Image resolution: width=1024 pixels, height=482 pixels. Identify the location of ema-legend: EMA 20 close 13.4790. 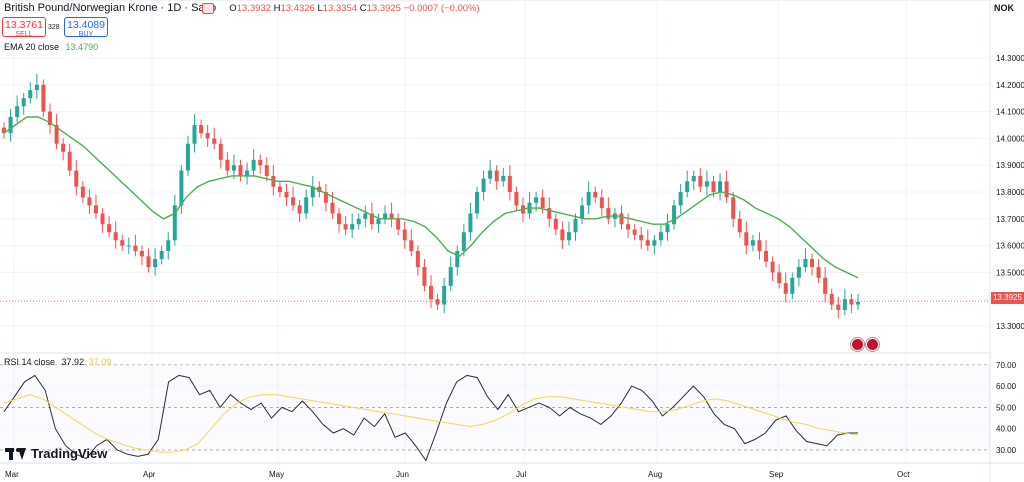
(51, 47).